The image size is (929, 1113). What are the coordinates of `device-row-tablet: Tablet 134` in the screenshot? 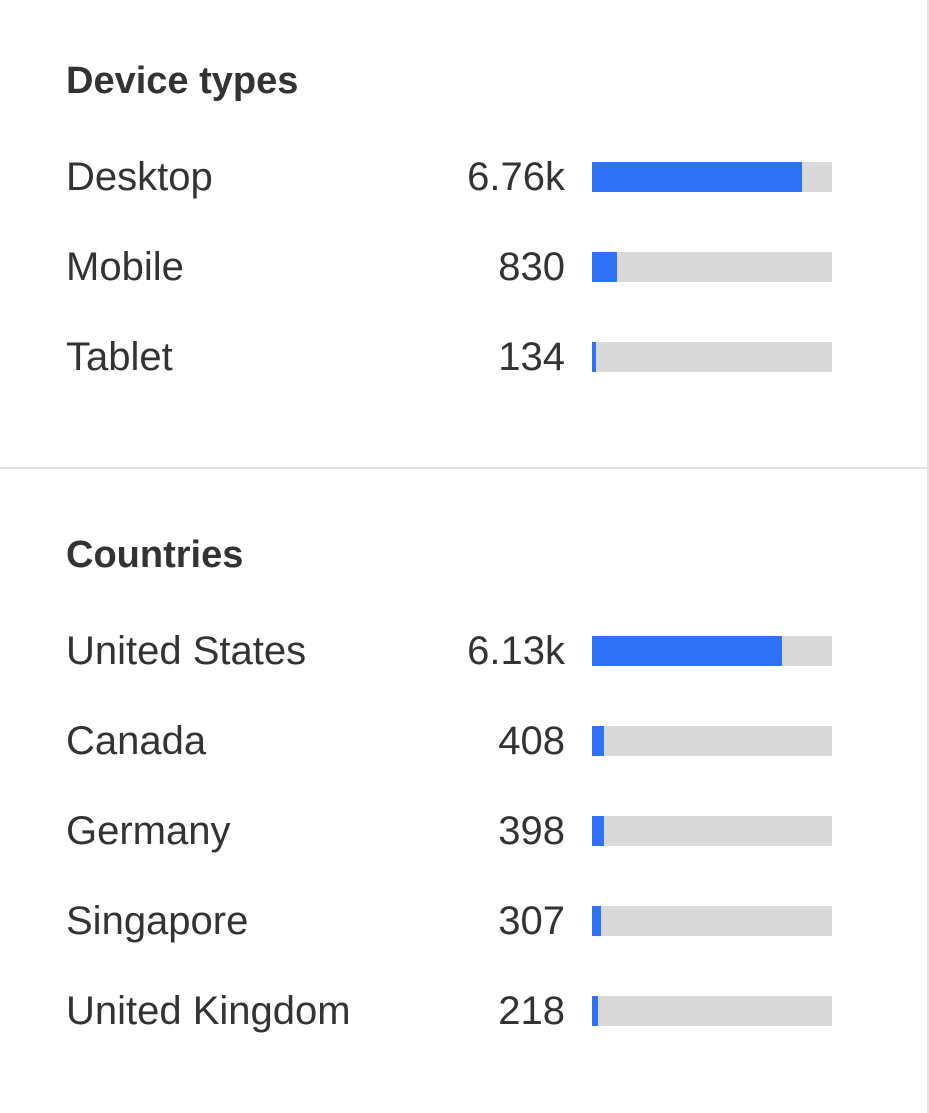 It's located at (463, 357).